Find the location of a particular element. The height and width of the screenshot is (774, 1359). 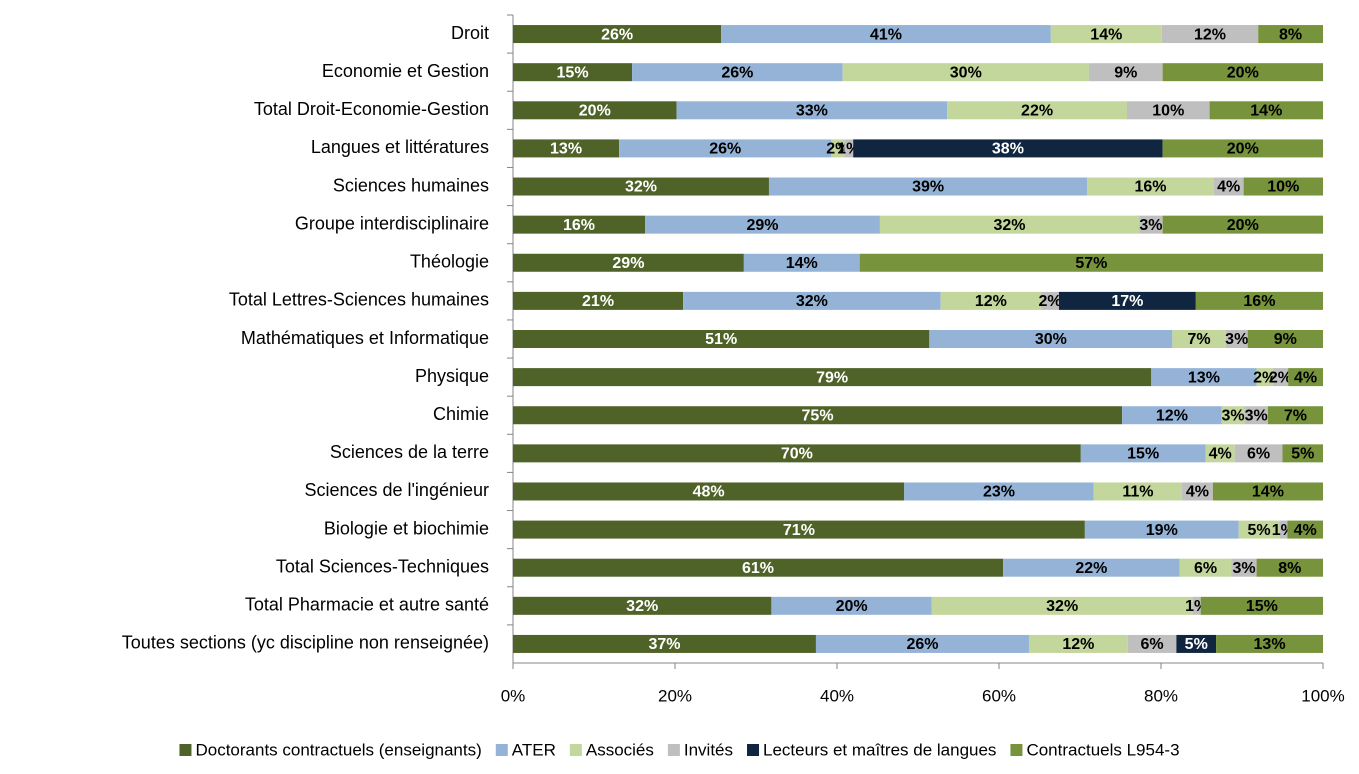

legend-label: ATER is located at coordinates (534, 749).